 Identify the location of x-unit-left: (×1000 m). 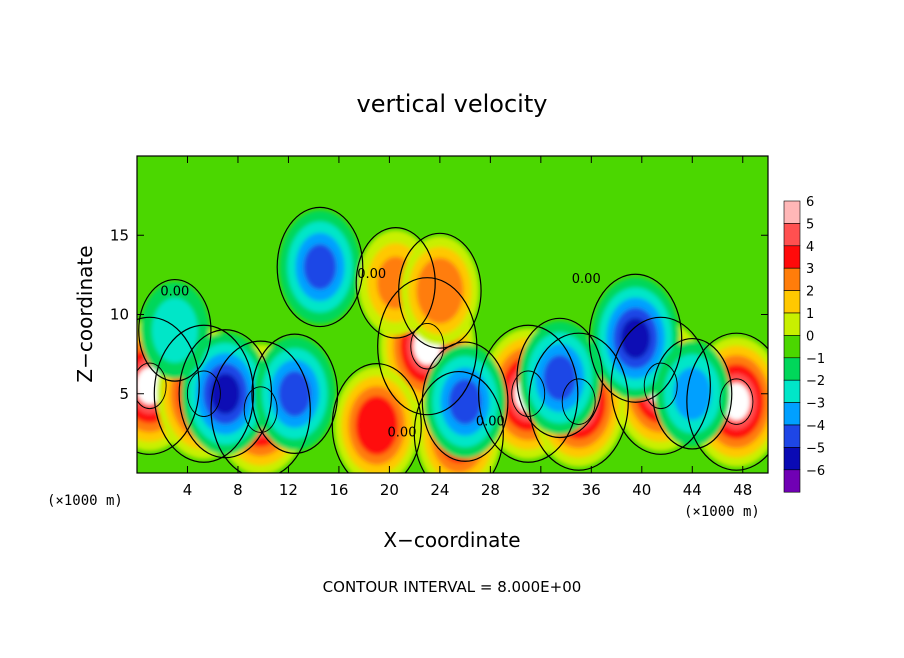
(85, 501).